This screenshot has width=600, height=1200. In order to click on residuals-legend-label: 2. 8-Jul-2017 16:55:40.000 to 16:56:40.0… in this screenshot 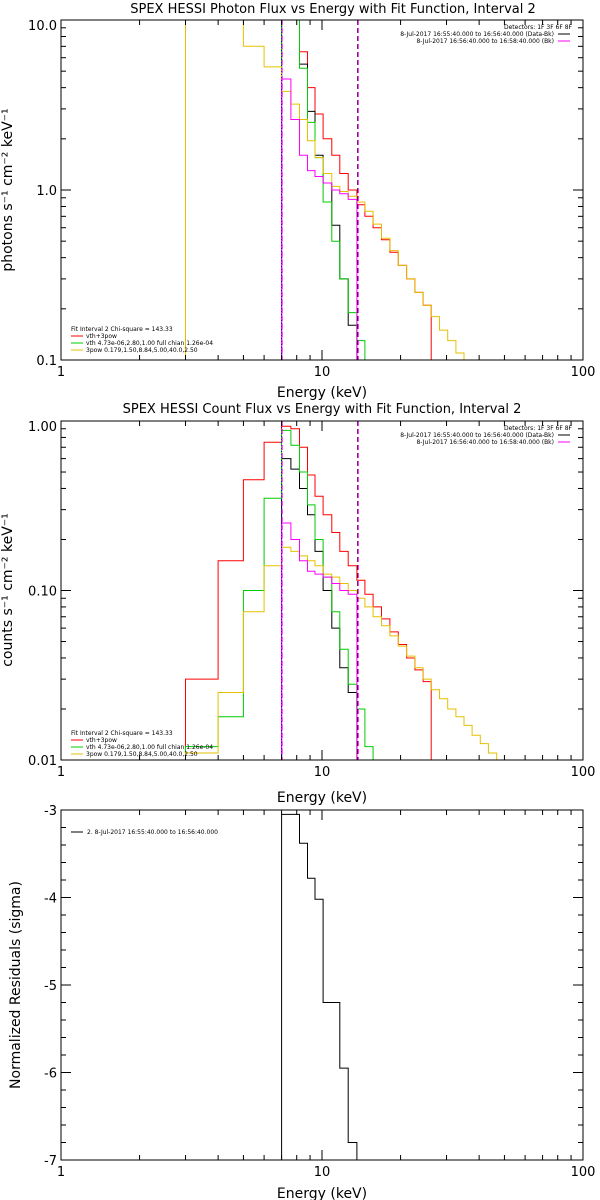, I will do `click(152, 832)`.